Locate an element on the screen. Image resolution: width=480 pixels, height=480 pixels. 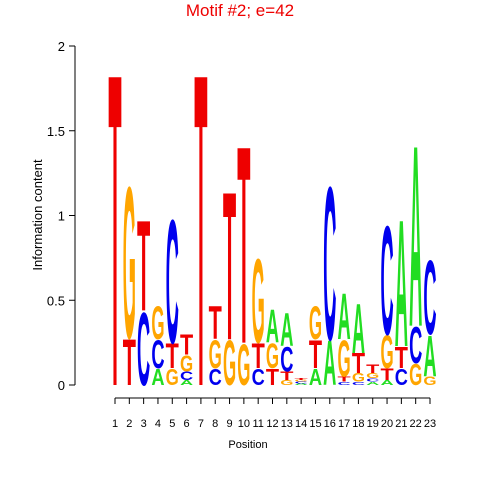
y-tick-label: 1.5 is located at coordinates (56, 131).